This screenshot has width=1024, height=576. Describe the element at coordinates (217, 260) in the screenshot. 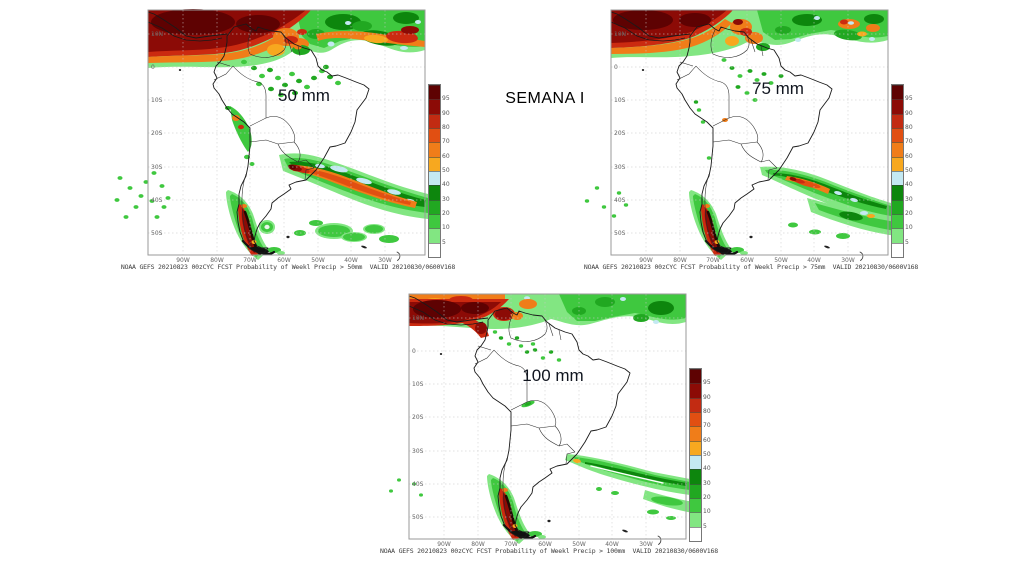

I see `lon-tick-label: 80W` at that location.